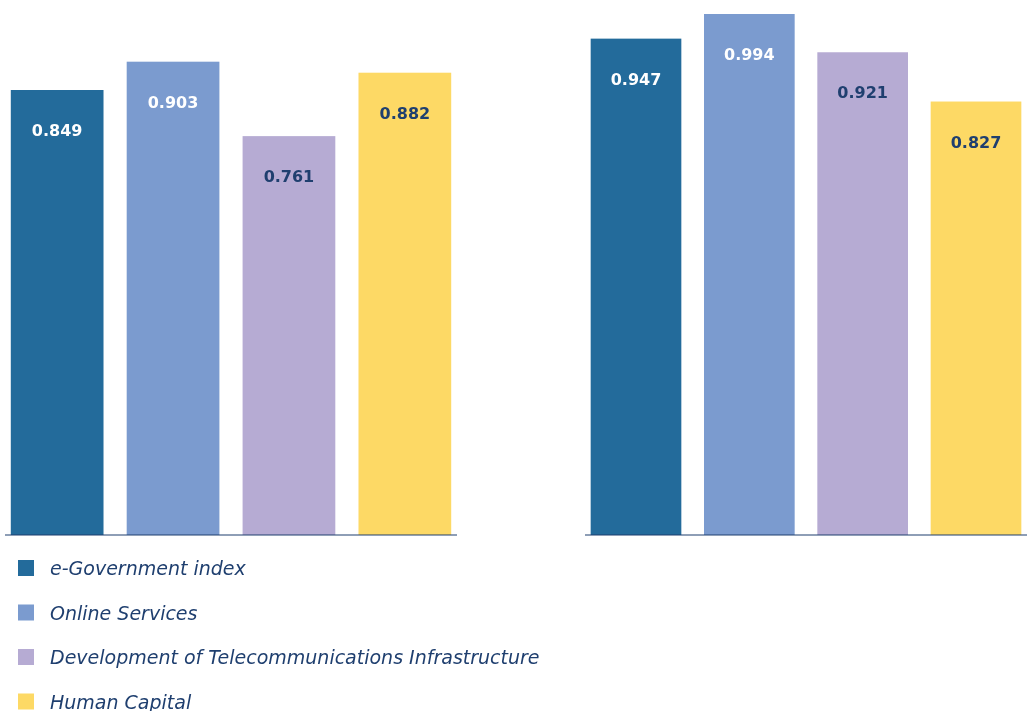  I want to click on data-label: 0.947, so click(636, 79).